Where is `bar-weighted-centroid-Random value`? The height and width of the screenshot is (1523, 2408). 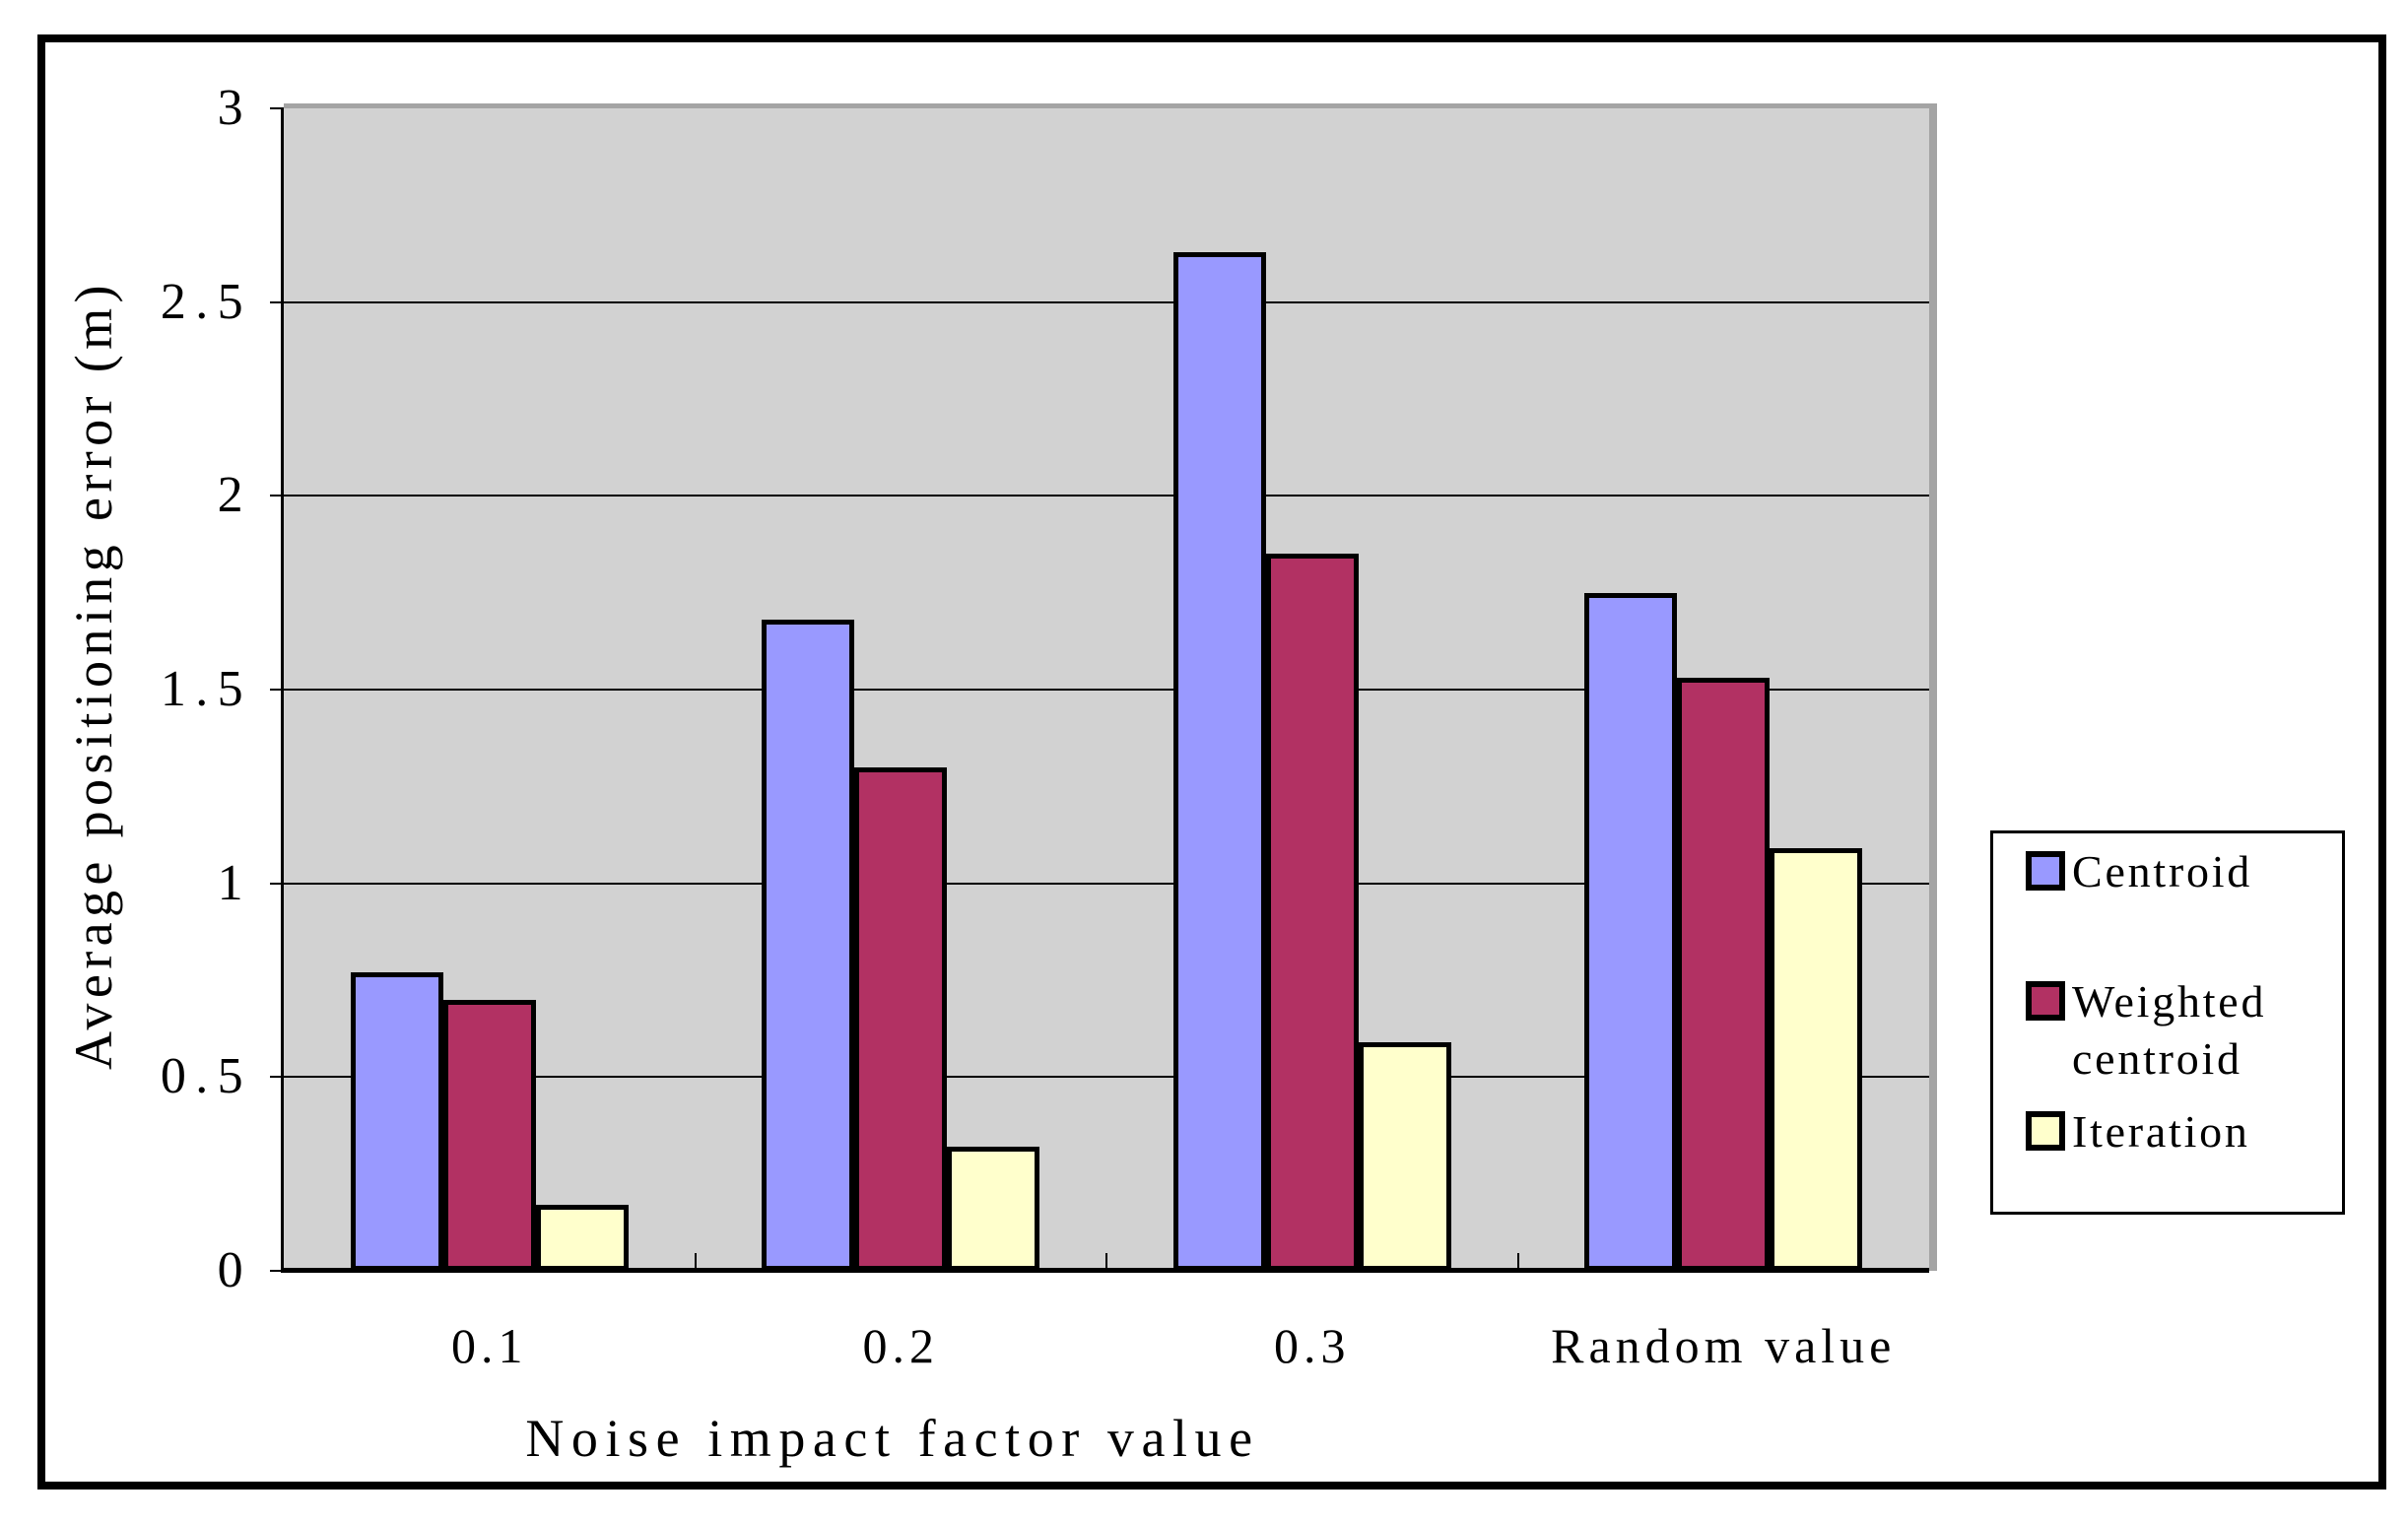
bar-weighted-centroid-Random value is located at coordinates (1724, 975).